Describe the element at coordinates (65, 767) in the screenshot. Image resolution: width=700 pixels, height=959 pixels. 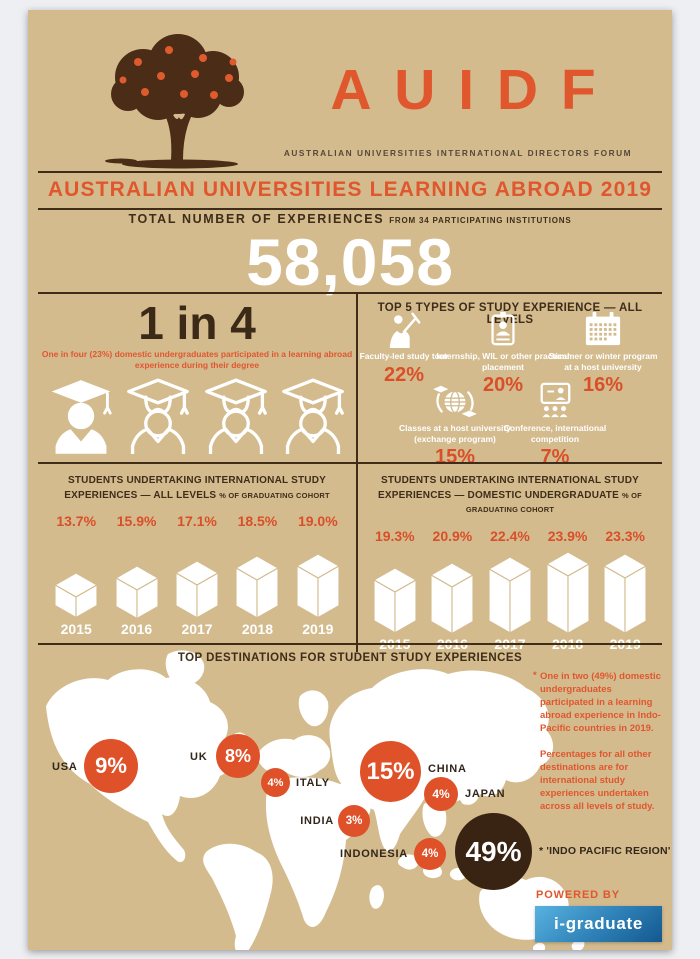
I see `map-label-usa: USA` at that location.